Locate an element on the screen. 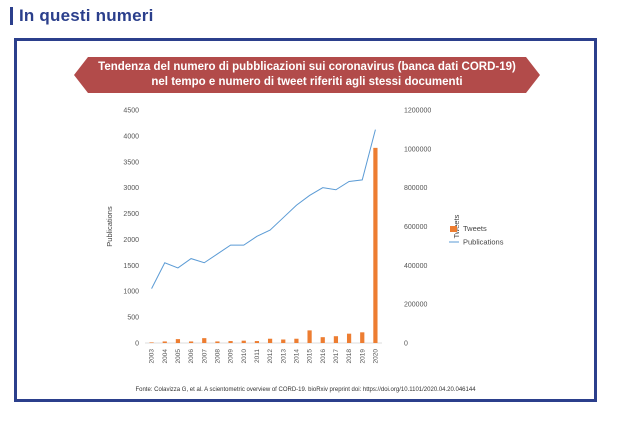  y-right-tick-label: 1200000 is located at coordinates (417, 111).